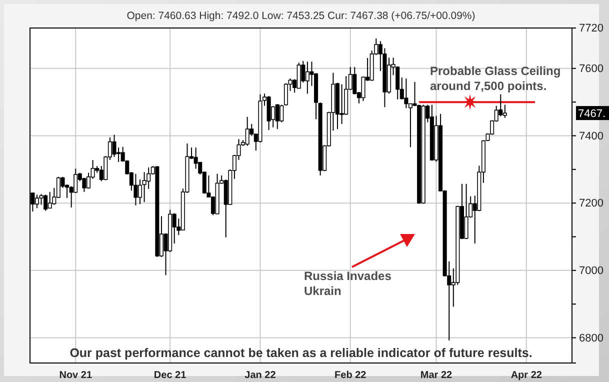 This screenshot has width=609, height=382. What do you see at coordinates (592, 114) in the screenshot?
I see `text: 7467.` at bounding box center [592, 114].